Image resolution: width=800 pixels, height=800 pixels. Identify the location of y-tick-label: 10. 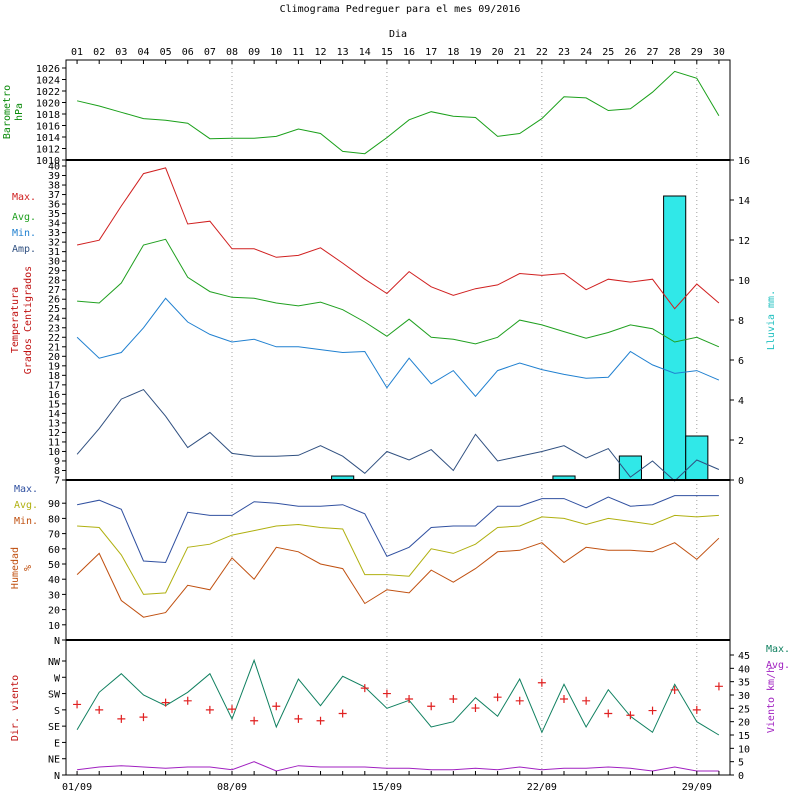
(54, 452).